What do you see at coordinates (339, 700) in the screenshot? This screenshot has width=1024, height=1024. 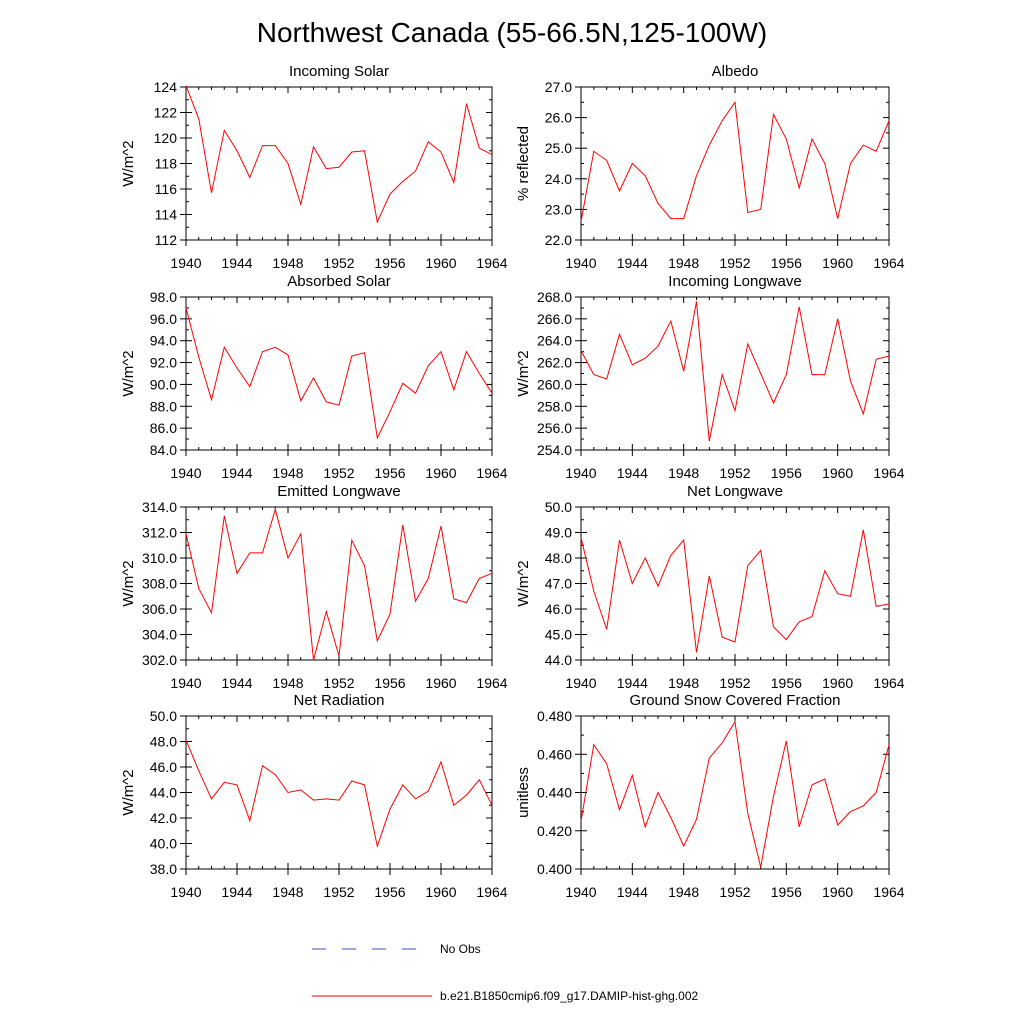 I see `panel-title: Net Radiation` at bounding box center [339, 700].